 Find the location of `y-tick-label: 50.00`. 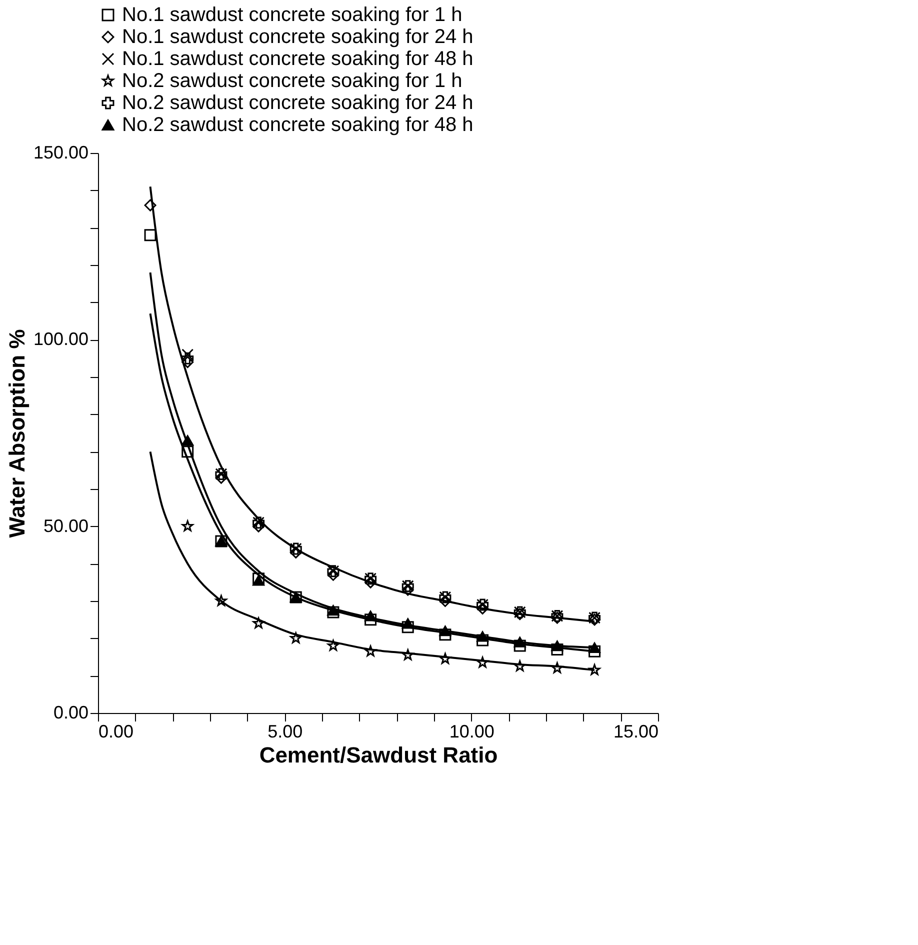

y-tick-label: 50.00 is located at coordinates (65, 526).